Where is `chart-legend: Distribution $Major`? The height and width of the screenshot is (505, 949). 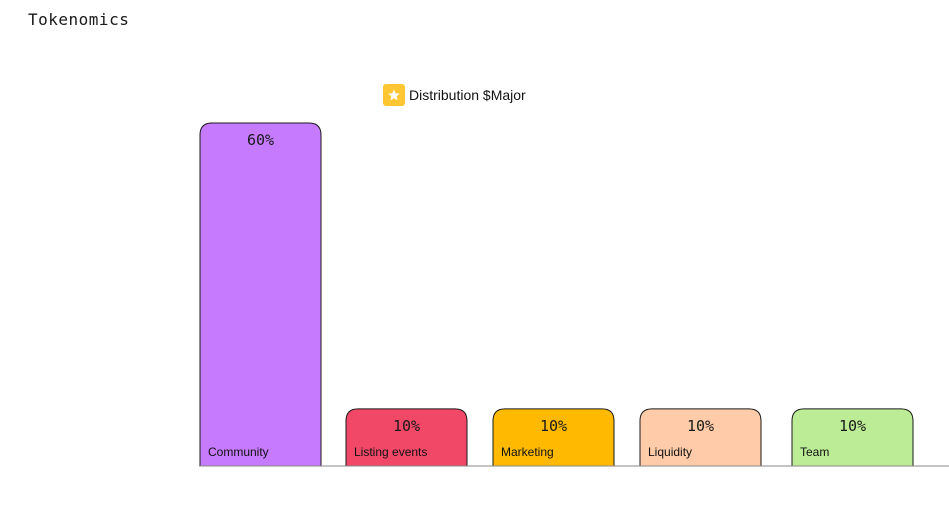
chart-legend: Distribution $Major is located at coordinates (454, 95).